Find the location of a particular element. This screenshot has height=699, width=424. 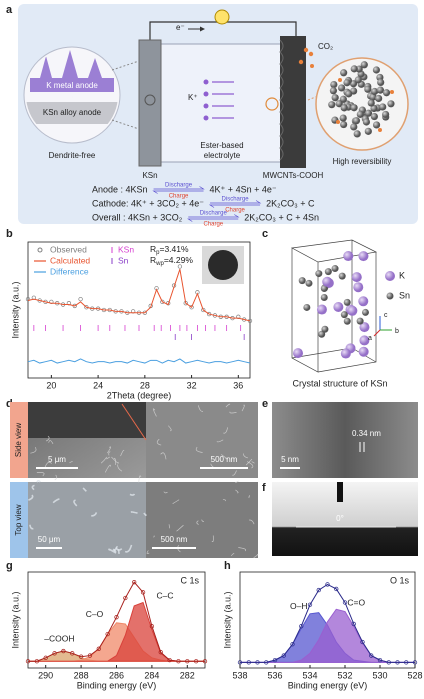

component-label: C–C is located at coordinates (165, 596).